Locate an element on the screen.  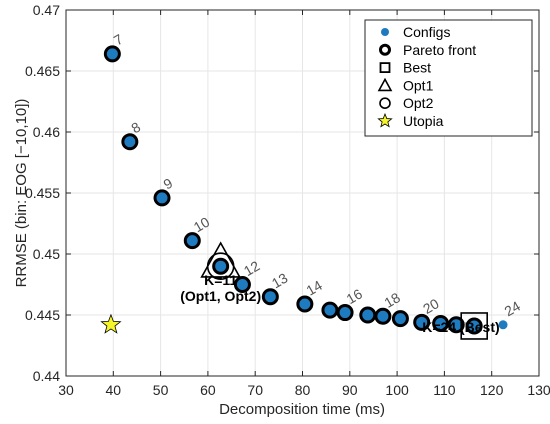
annotation-text: K=24 (Best) is located at coordinates (460, 327).